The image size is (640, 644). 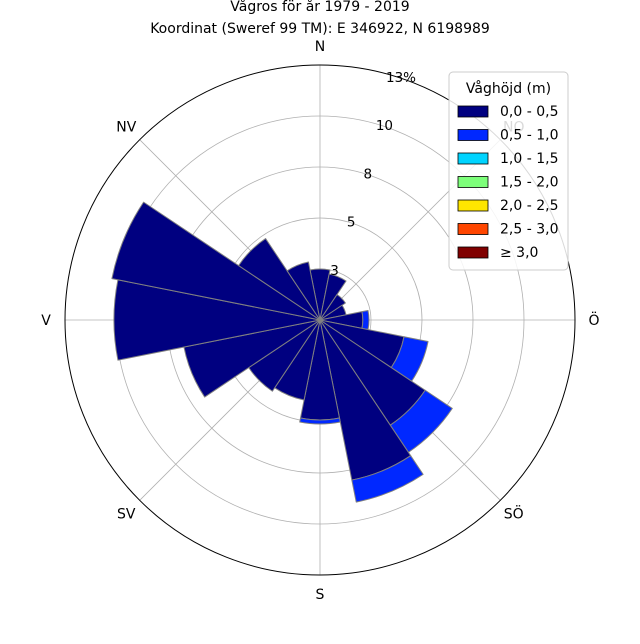 I want to click on direction-label: V, so click(x=46, y=321).